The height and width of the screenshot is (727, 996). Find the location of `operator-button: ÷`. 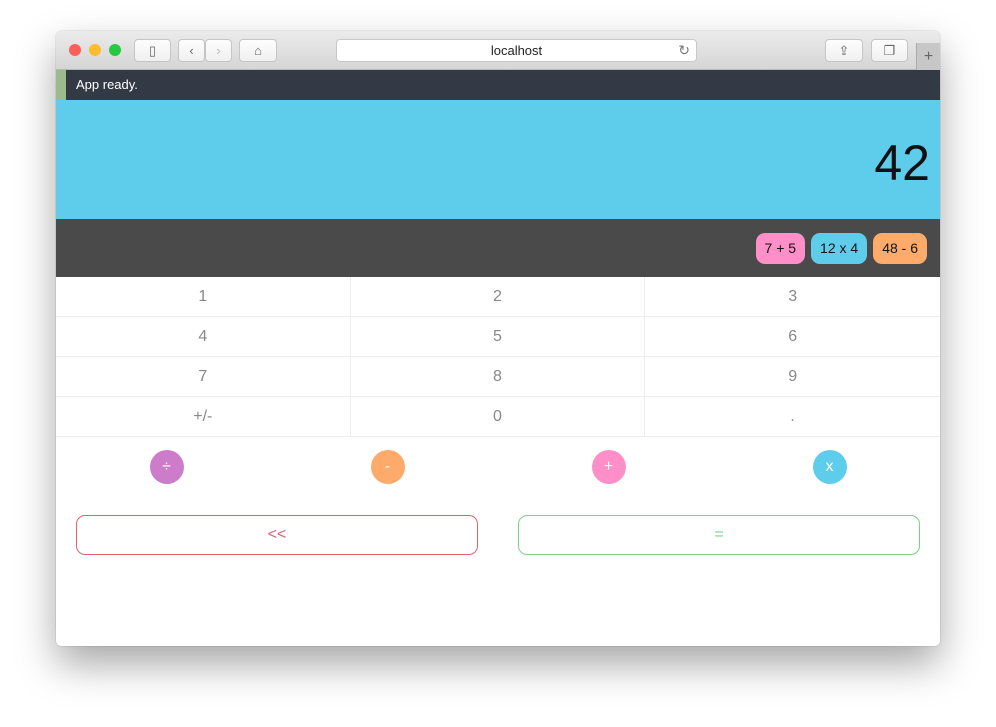

operator-button: ÷ is located at coordinates (166, 467).